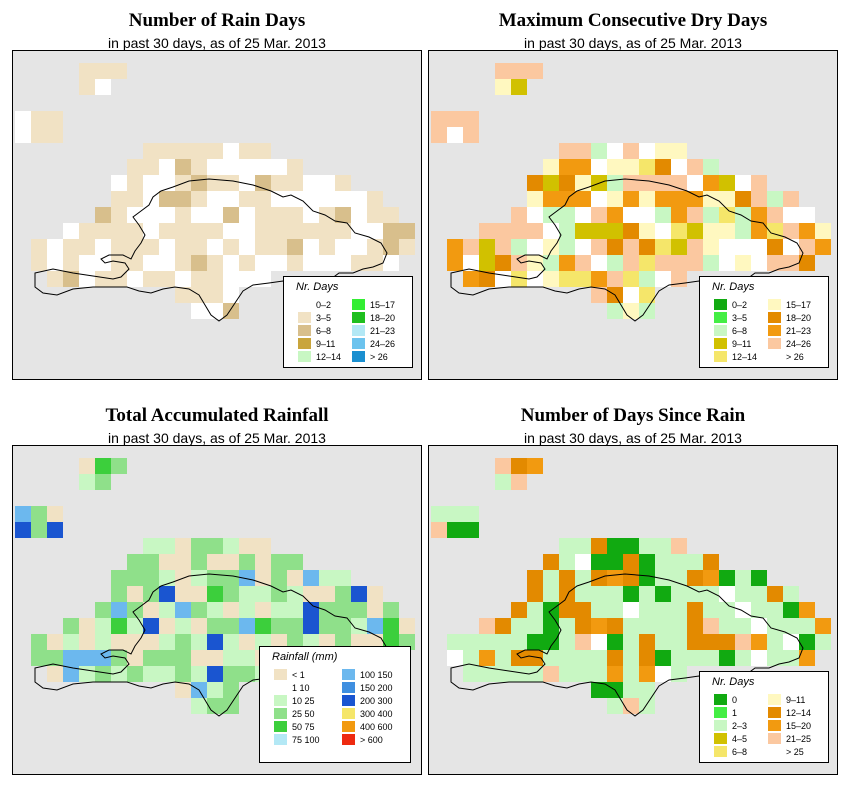 The width and height of the screenshot is (853, 793). Describe the element at coordinates (633, 43) in the screenshot. I see `panel-subtitle: in past 30 days, as of 25 Mar. 2013` at that location.